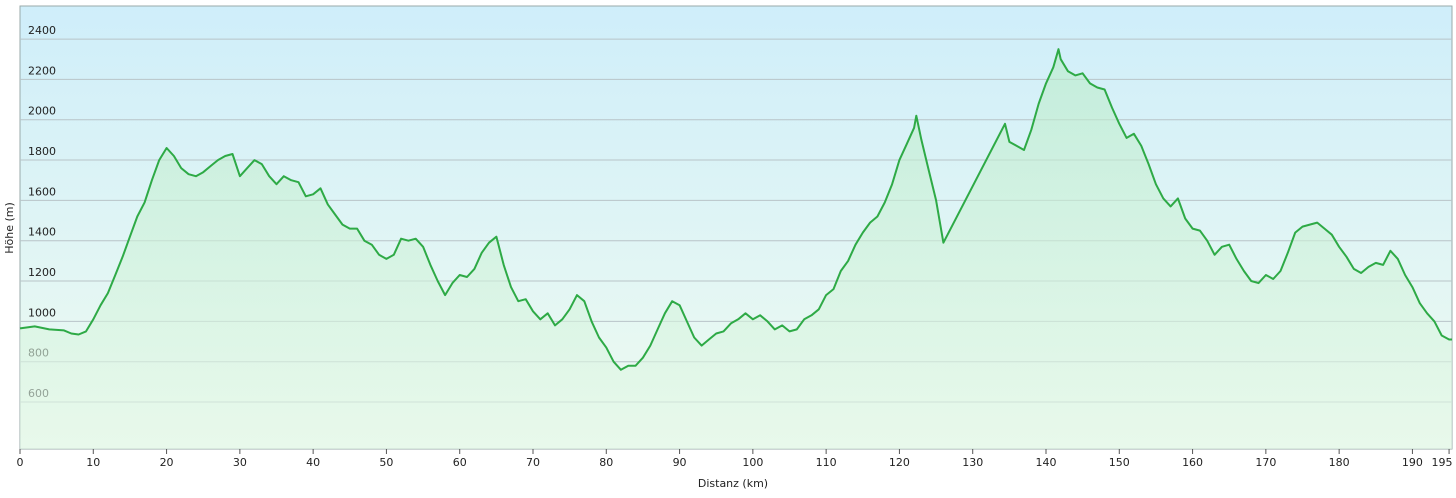  Describe the element at coordinates (313, 462) in the screenshot. I see `x-tick-label: 40` at that location.